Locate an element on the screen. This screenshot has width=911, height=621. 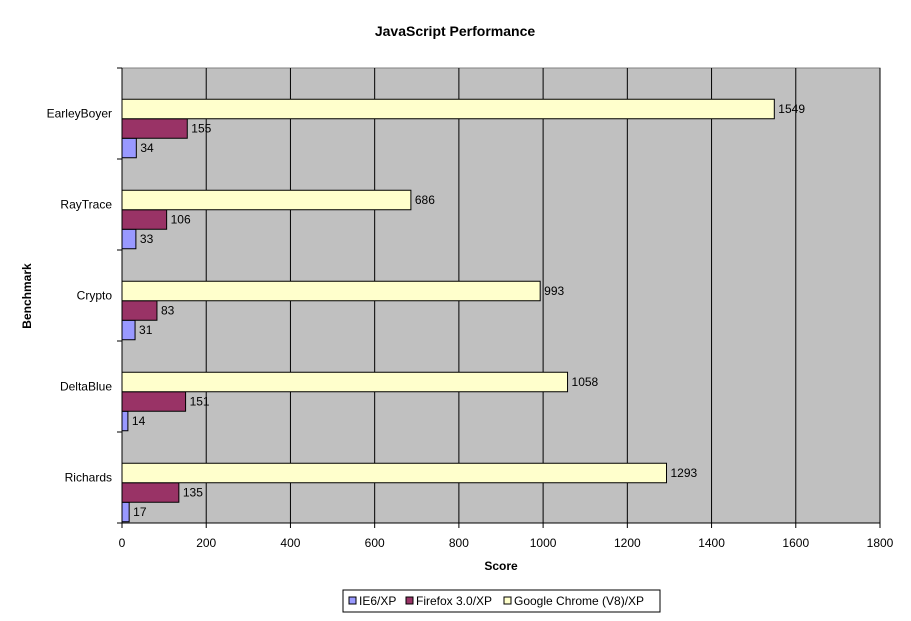
x-tick-label: 0 is located at coordinates (122, 543).